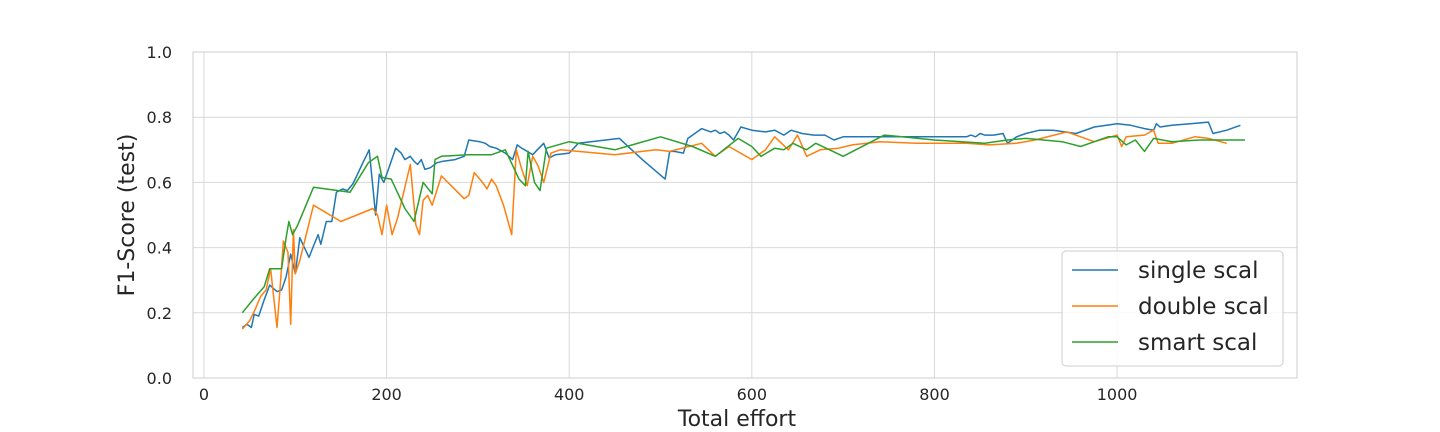  Describe the element at coordinates (159, 52) in the screenshot. I see `y-tick-label: 1.0` at that location.